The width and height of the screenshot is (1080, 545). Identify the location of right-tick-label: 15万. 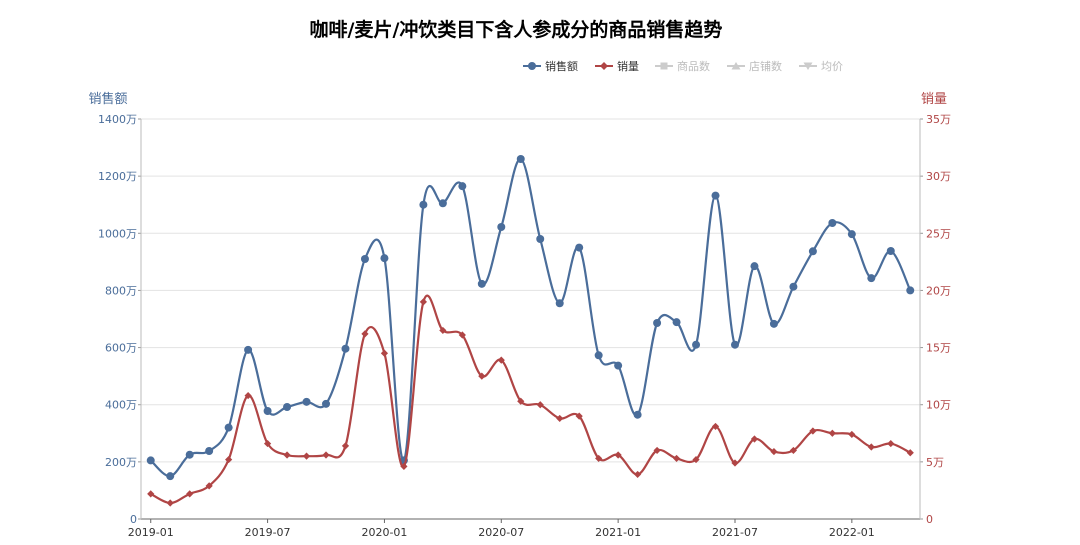
(938, 348).